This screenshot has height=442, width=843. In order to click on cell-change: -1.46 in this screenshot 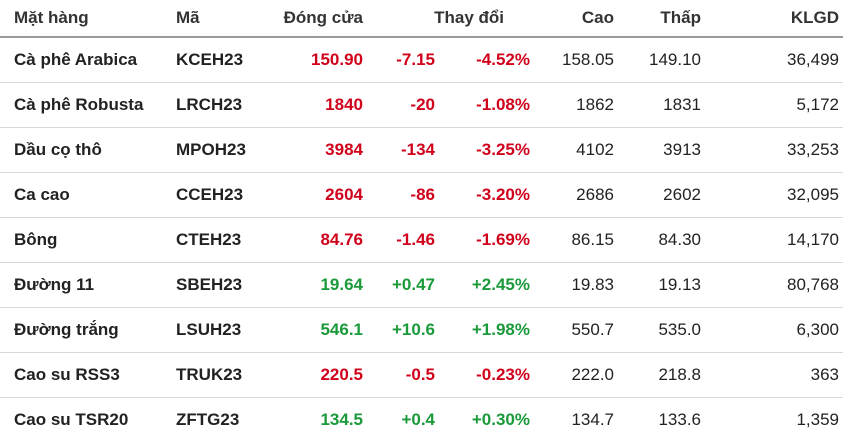, I will do `click(407, 240)`.